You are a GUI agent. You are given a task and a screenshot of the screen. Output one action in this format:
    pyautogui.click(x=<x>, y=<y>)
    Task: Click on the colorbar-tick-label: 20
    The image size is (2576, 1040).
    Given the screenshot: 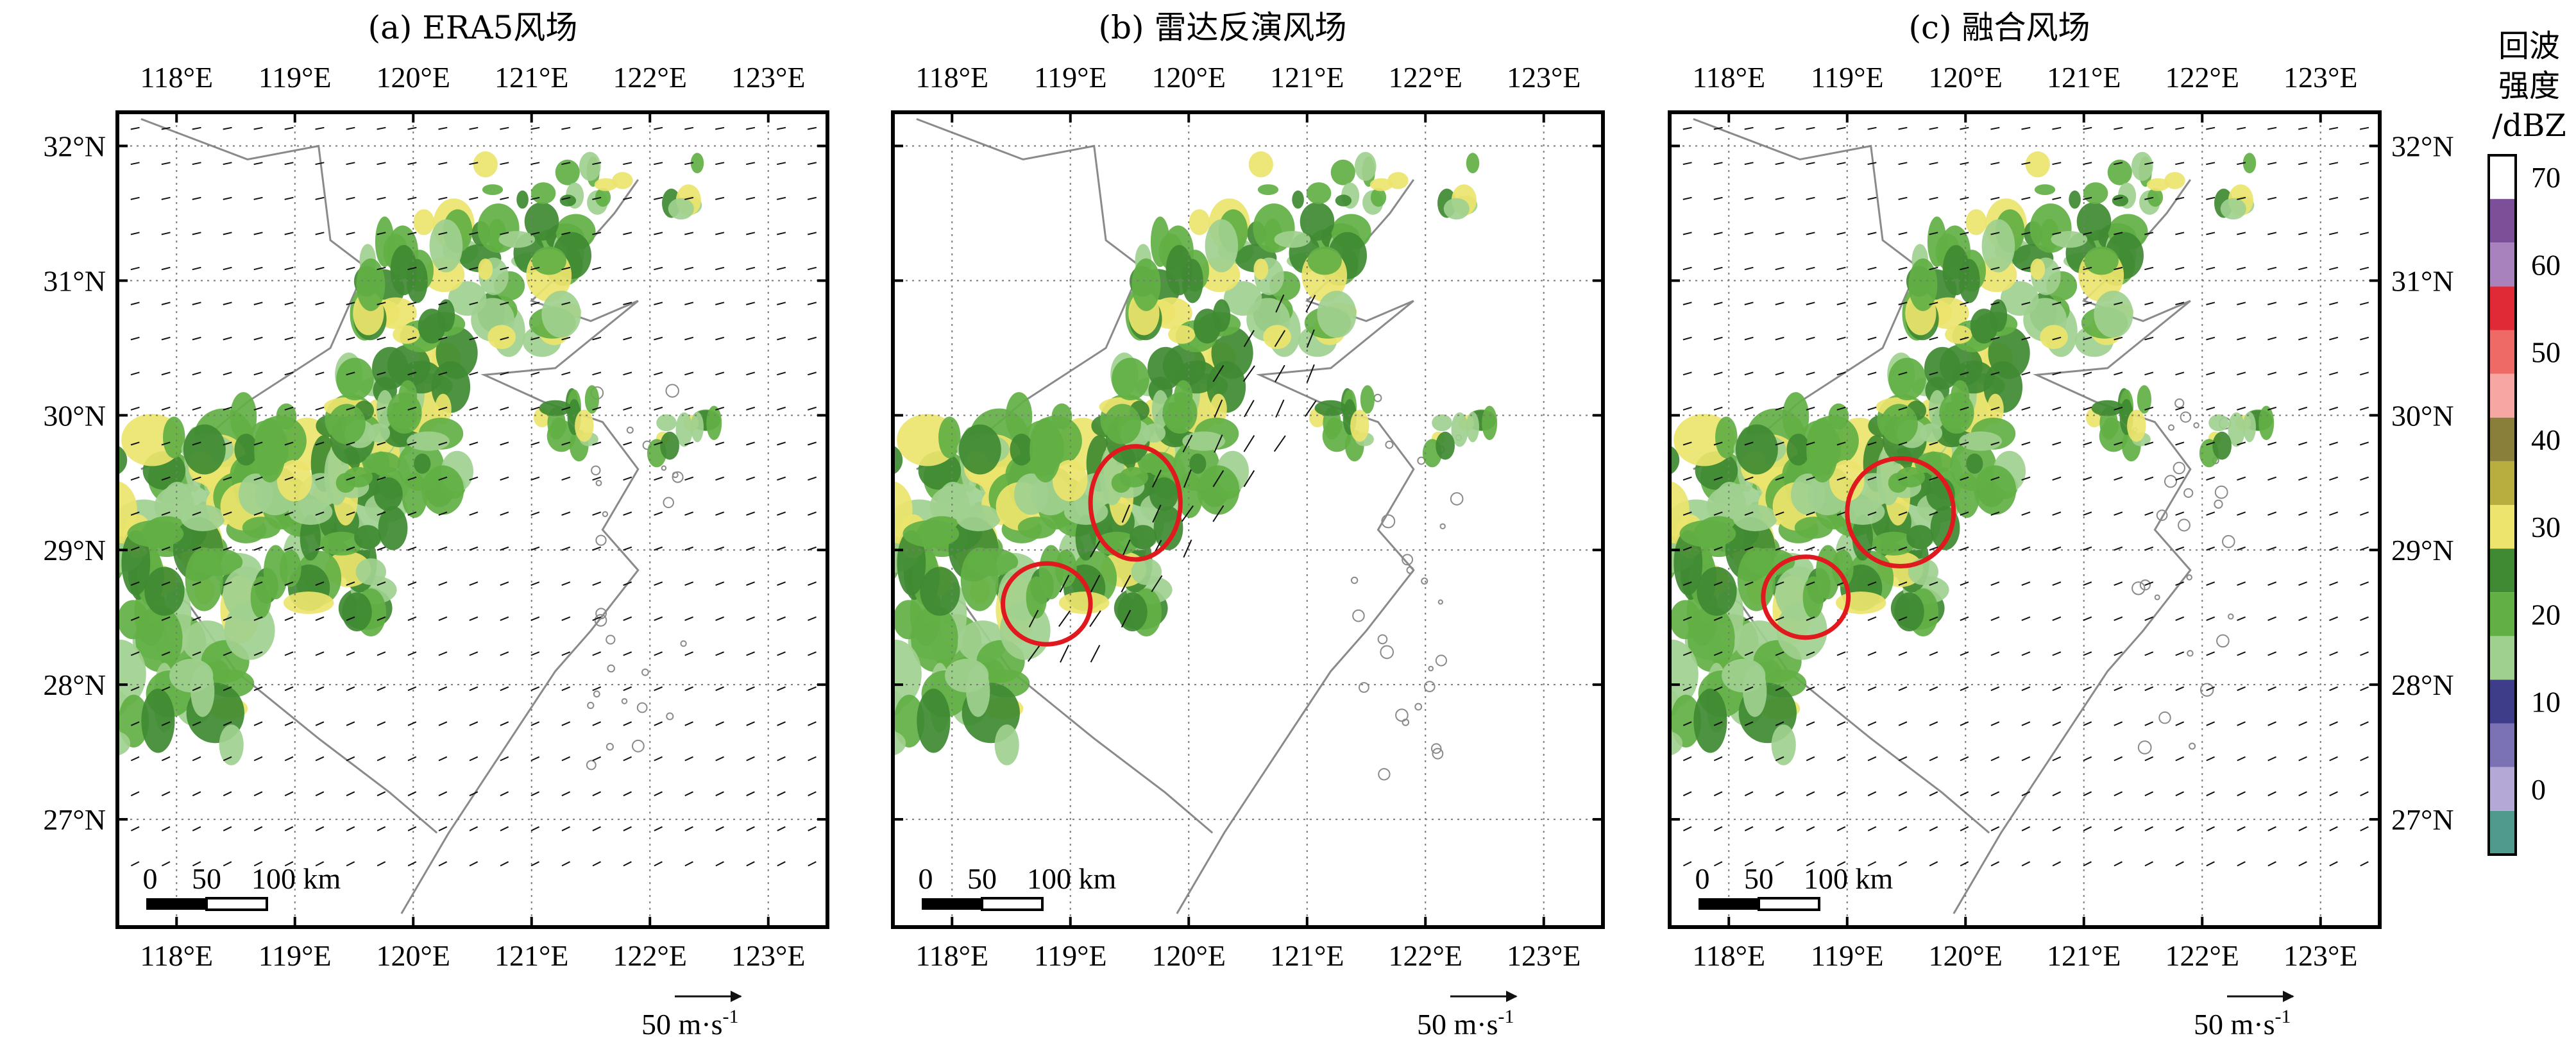 What is the action you would take?
    pyautogui.click(x=2546, y=614)
    